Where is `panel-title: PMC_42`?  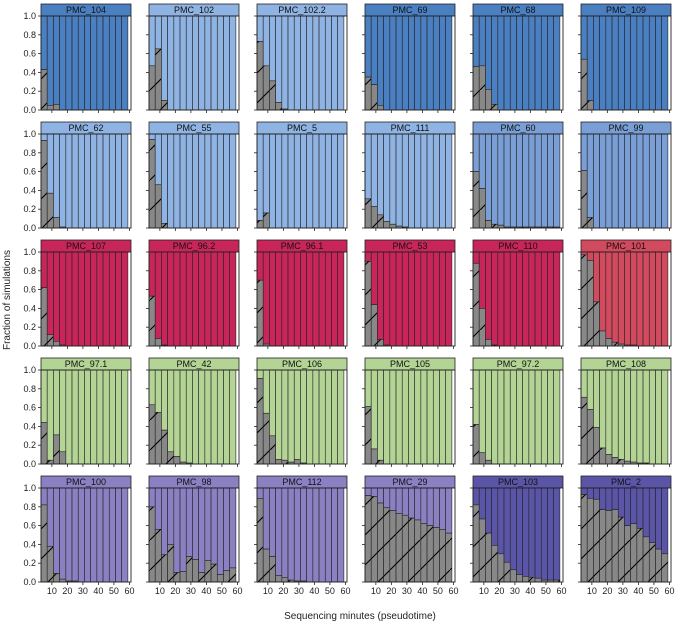 panel-title: PMC_42 is located at coordinates (193, 364).